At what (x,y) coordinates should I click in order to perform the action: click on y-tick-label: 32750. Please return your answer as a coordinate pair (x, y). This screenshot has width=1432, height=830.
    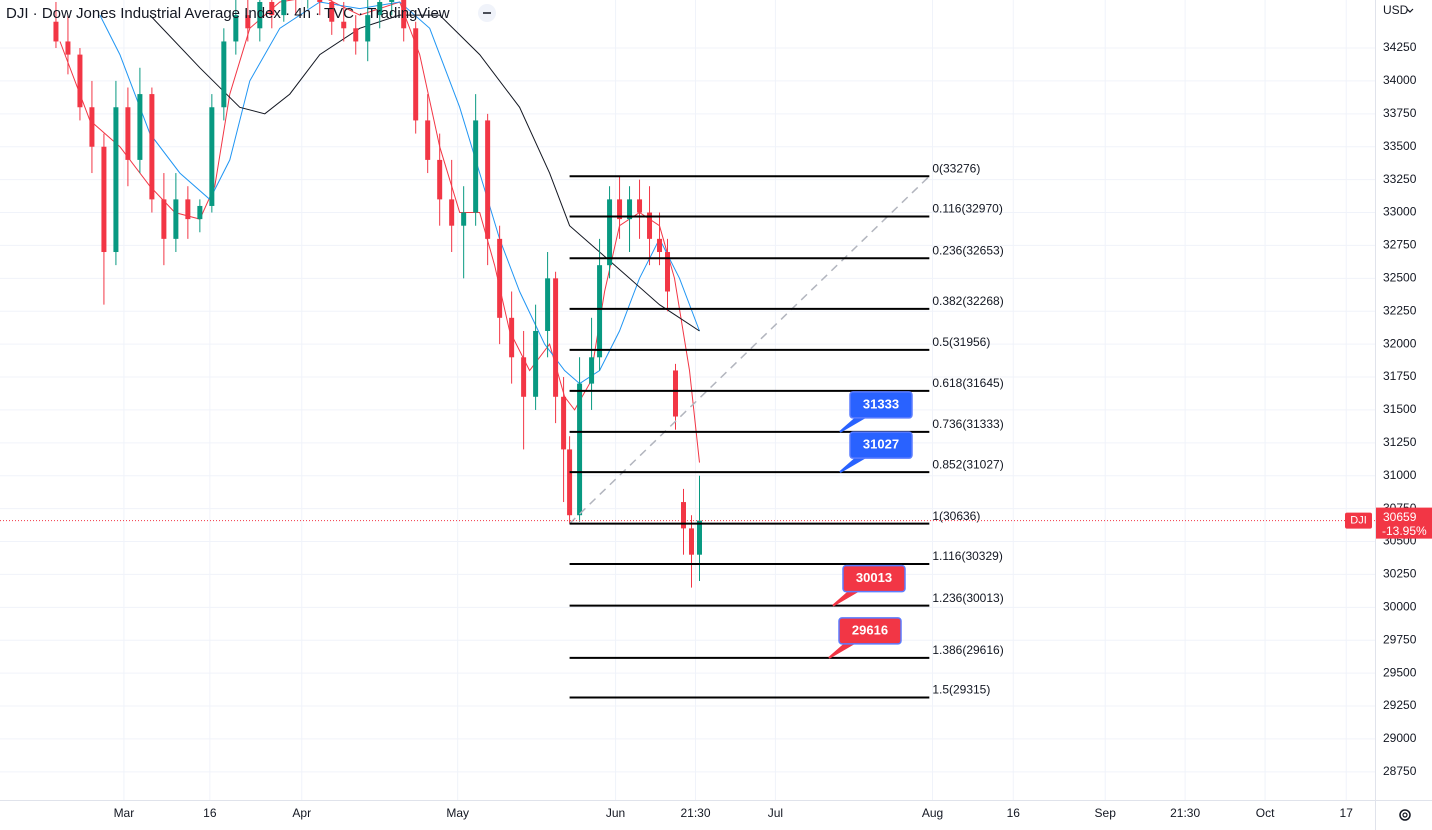
    Looking at the image, I should click on (1400, 245).